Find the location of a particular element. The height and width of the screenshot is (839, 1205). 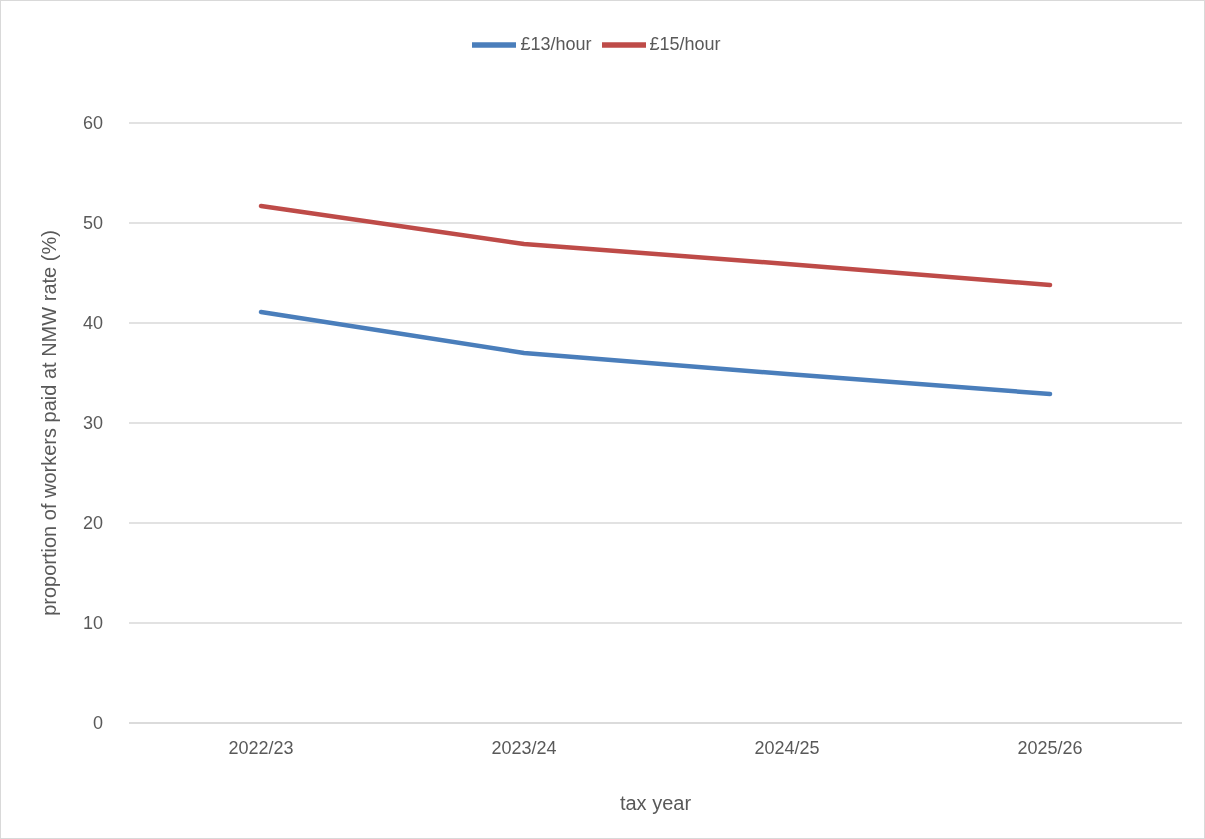

x-tick-label: 2023/24 is located at coordinates (524, 747).